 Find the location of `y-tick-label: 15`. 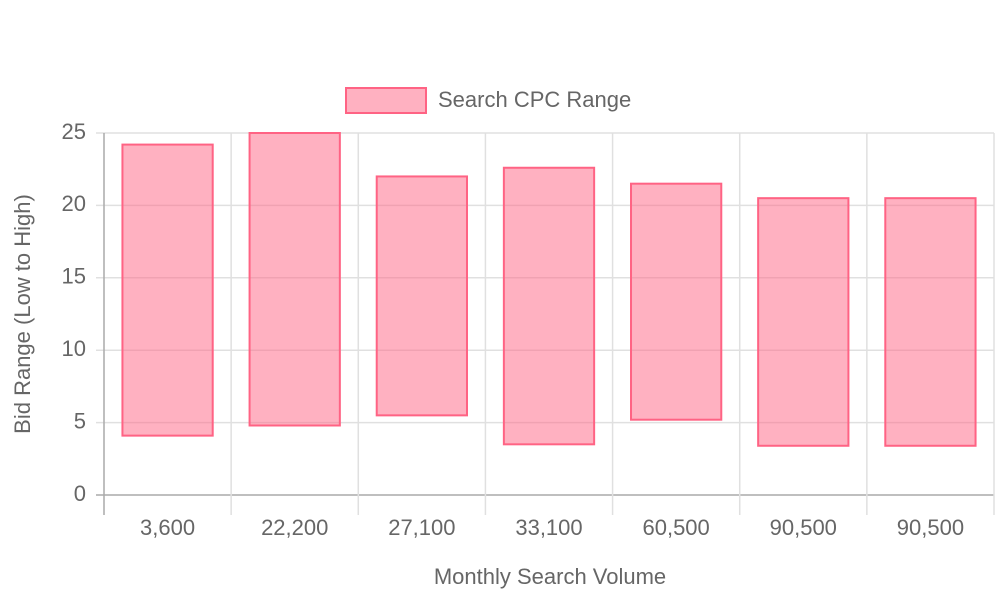

y-tick-label: 15 is located at coordinates (74, 276).